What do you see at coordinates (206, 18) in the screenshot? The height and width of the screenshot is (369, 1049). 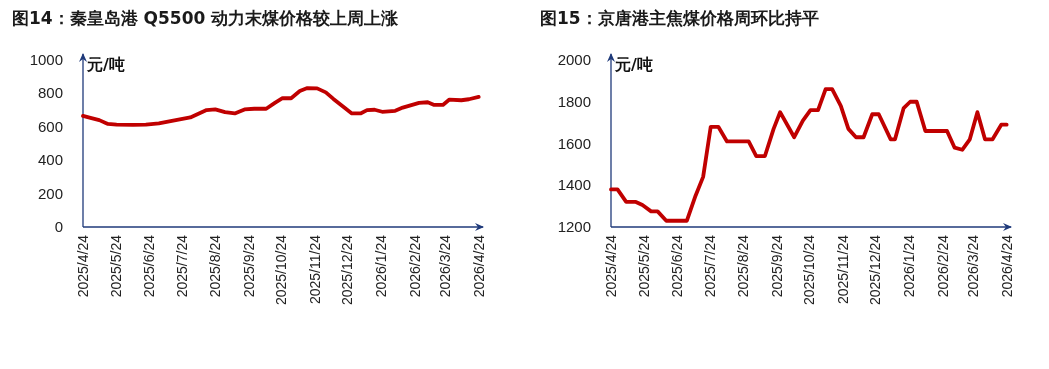 I see `chart-title: 图14：秦皇岛港 Q5500 动力末煤价格较上周上涨` at bounding box center [206, 18].